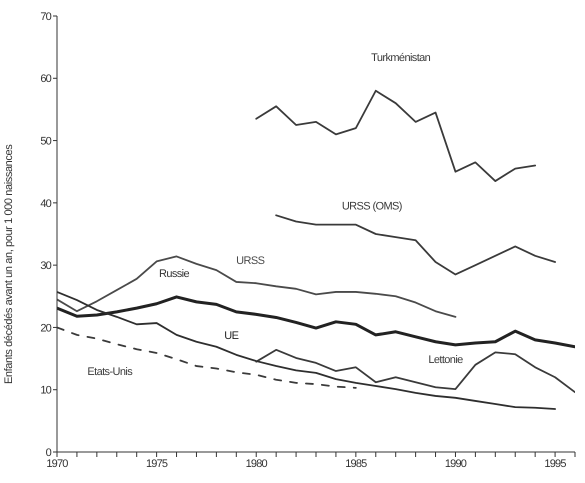 The height and width of the screenshot is (483, 585). Describe the element at coordinates (231, 336) in the screenshot. I see `series-label: UE` at that location.